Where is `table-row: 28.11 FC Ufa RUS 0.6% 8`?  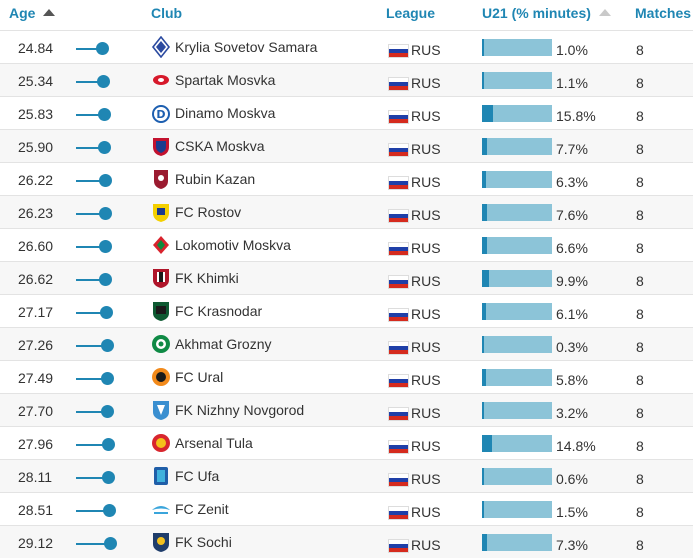 table-row: 28.11 FC Ufa RUS 0.6% 8 is located at coordinates (346, 475).